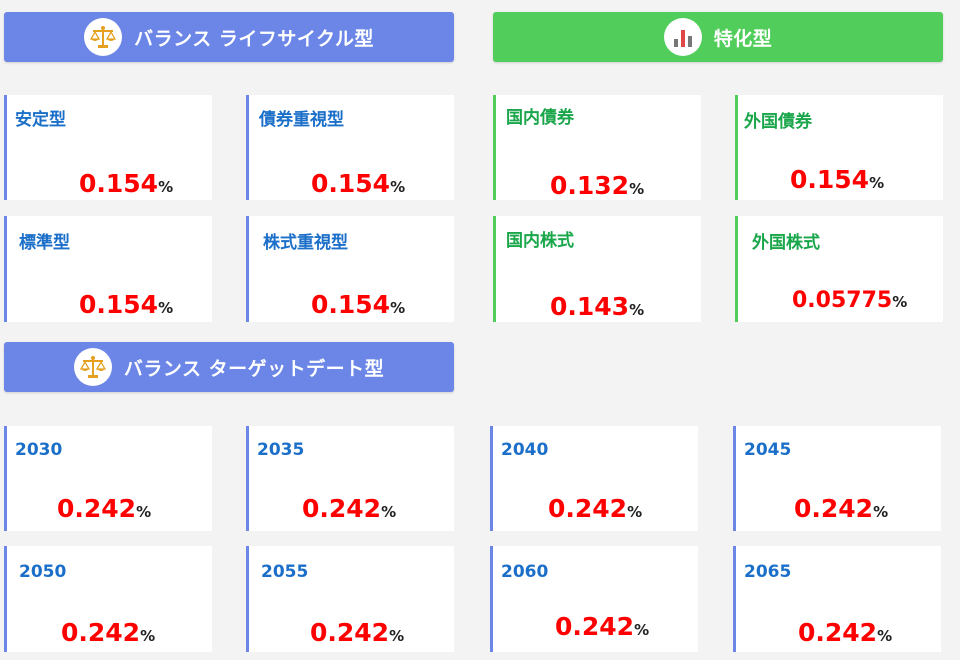 The width and height of the screenshot is (960, 660). Describe the element at coordinates (281, 450) in the screenshot. I see `fund-name: 2035` at that location.